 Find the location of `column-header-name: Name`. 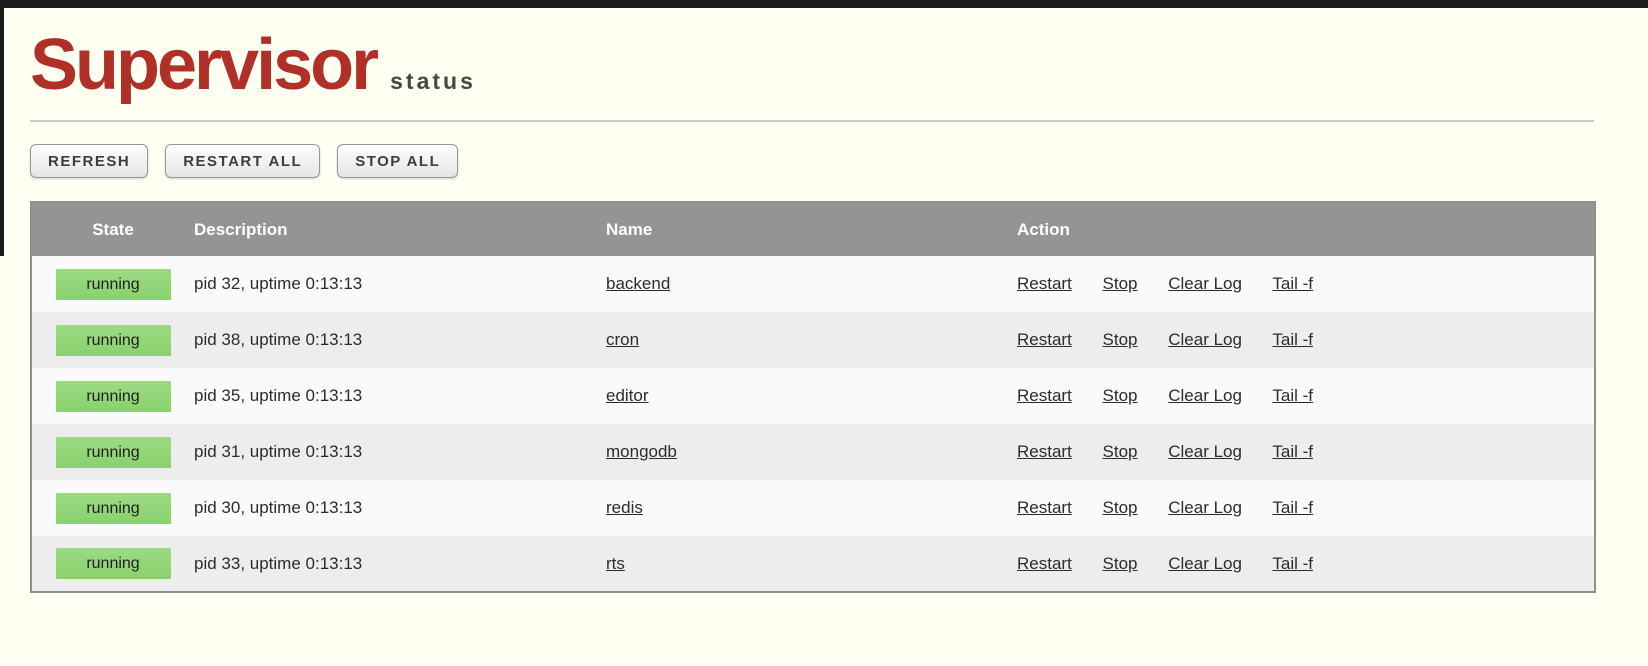

column-header-name: Name is located at coordinates (629, 229).